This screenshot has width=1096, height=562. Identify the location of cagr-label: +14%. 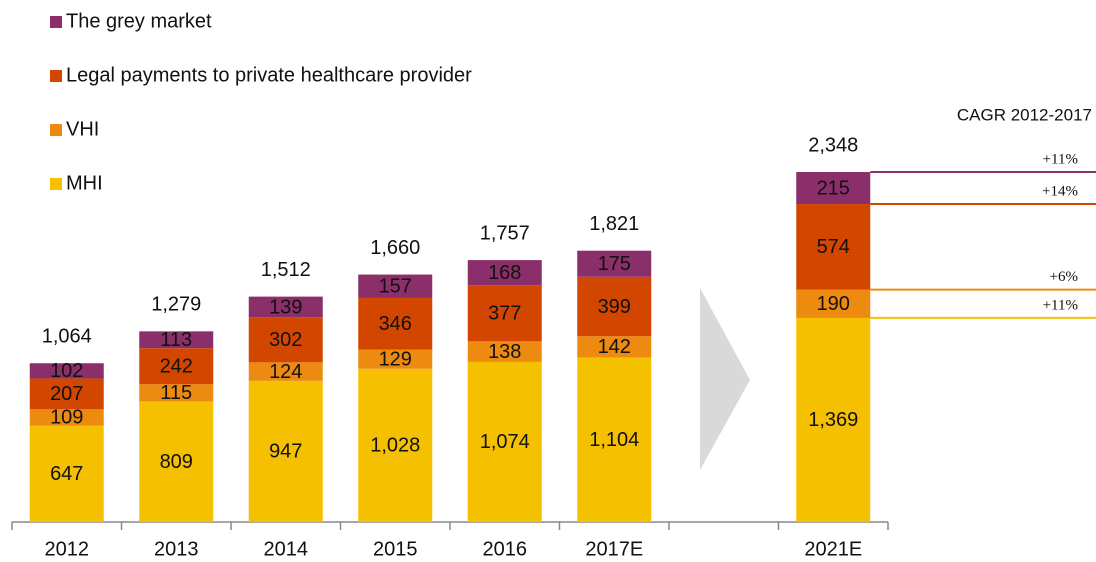
(1060, 191).